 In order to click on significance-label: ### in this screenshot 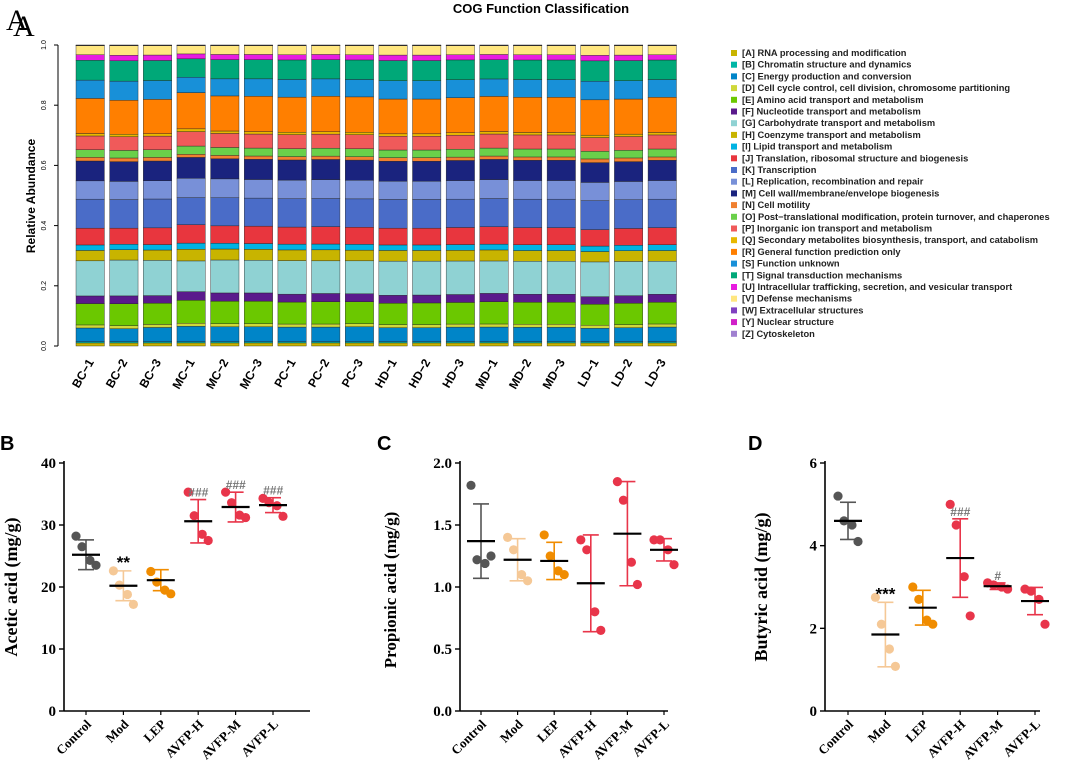, I will do `click(236, 485)`.